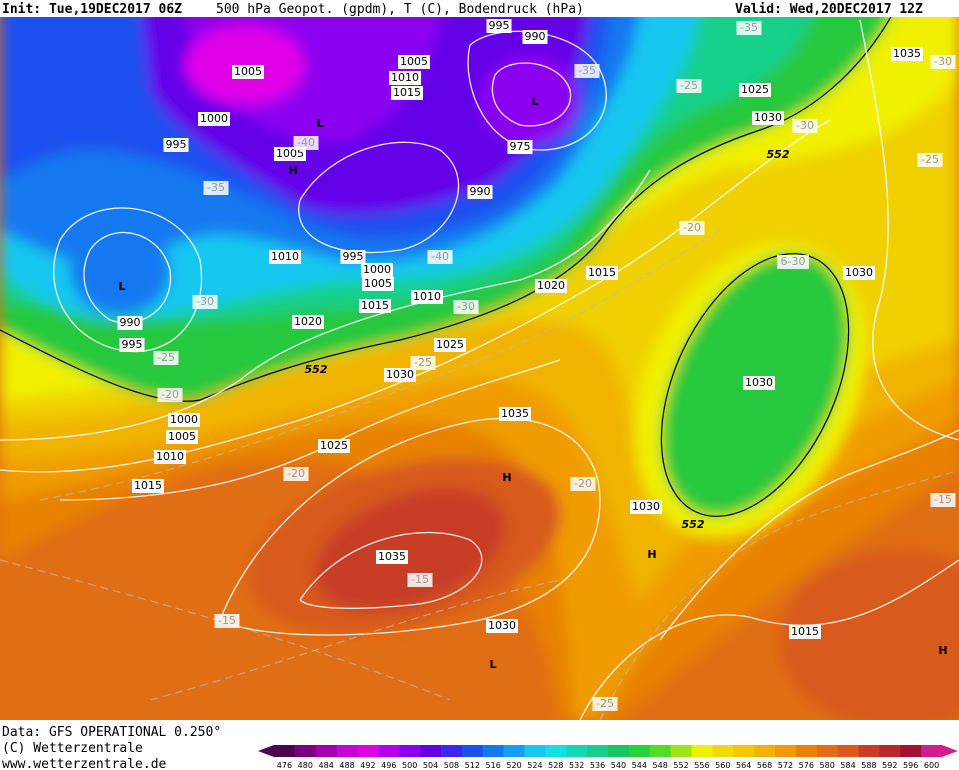 This screenshot has width=959, height=770. I want to click on legend-tick-label: 584, so click(847, 765).